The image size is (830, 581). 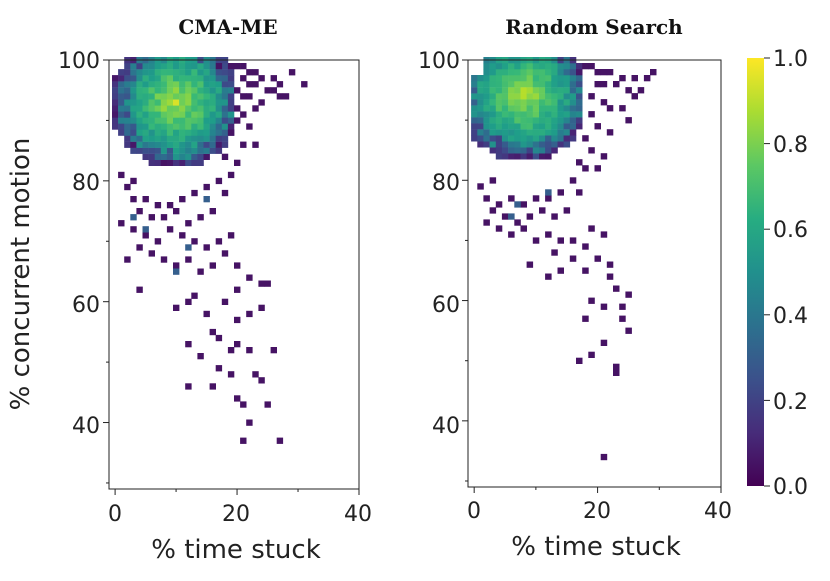 I want to click on y-tick-label: 40, so click(x=86, y=426).